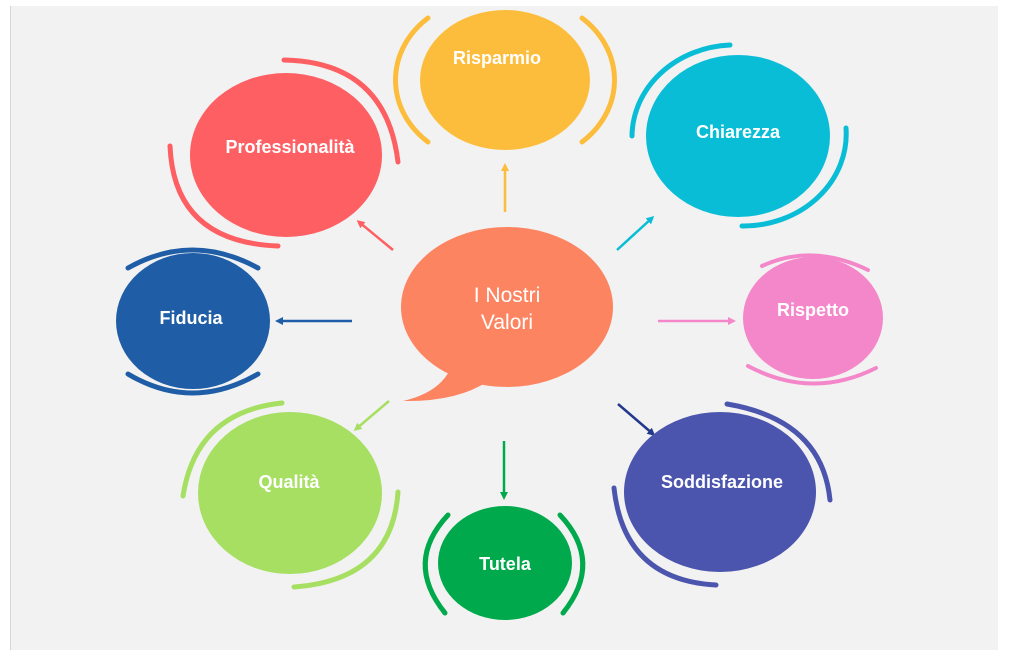 This screenshot has height=659, width=1011. What do you see at coordinates (813, 310) in the screenshot?
I see `rispetto-label: Rispetto` at bounding box center [813, 310].